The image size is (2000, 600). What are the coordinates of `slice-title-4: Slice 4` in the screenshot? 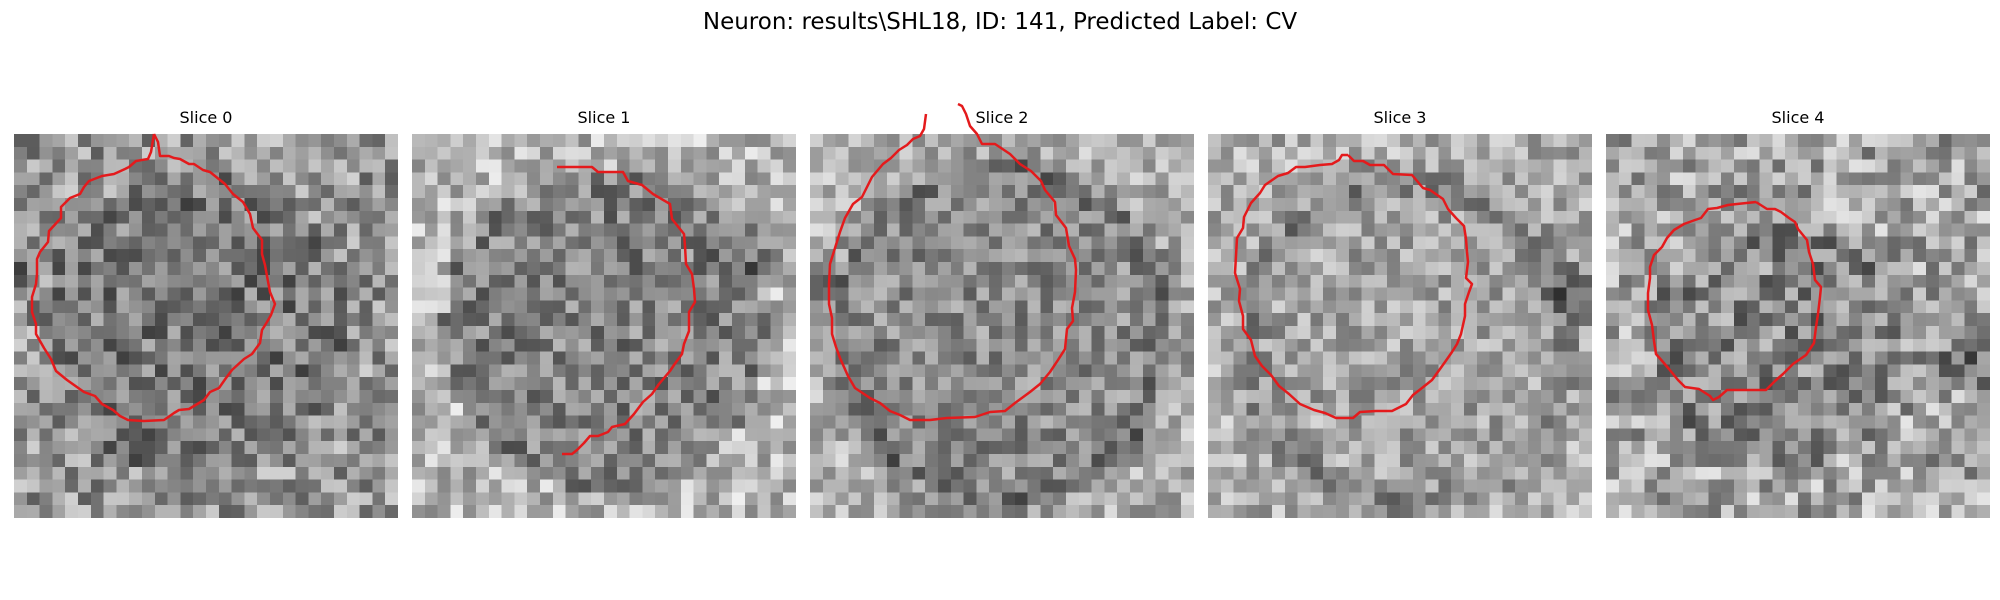 It's located at (1798, 117).